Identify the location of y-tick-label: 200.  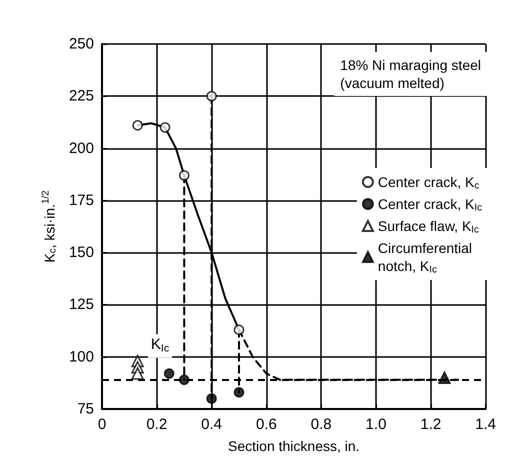
(81, 148).